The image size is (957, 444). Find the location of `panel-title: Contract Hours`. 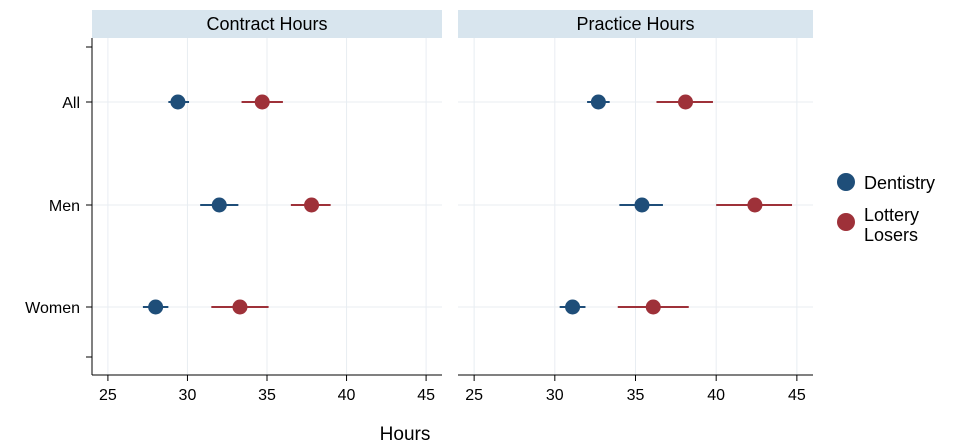

panel-title: Contract Hours is located at coordinates (266, 24).